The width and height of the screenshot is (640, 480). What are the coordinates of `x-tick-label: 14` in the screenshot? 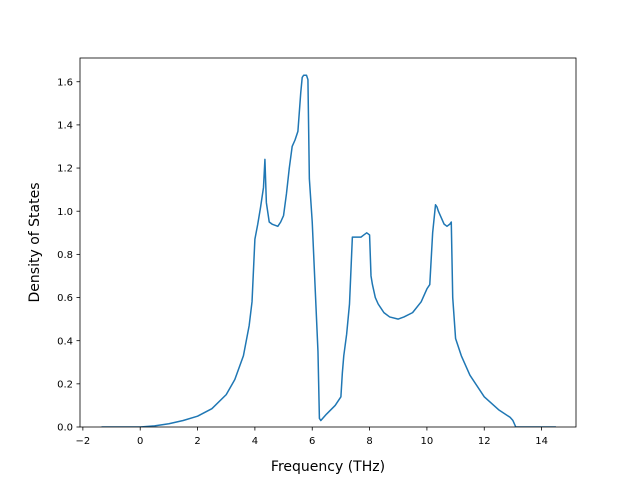 It's located at (541, 441).